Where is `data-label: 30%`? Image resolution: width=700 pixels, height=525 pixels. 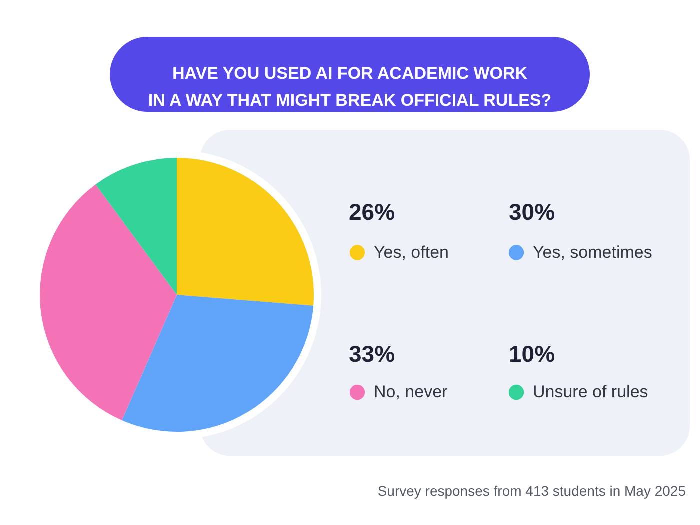 data-label: 30% is located at coordinates (532, 212).